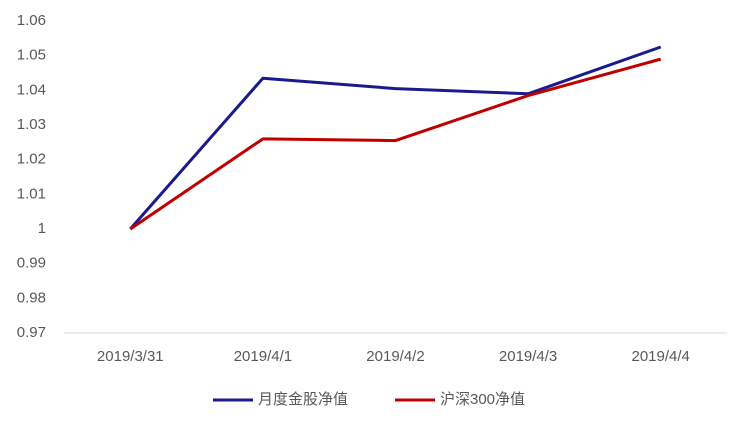  Describe the element at coordinates (31, 159) in the screenshot. I see `y-tick-label: 1.02` at that location.